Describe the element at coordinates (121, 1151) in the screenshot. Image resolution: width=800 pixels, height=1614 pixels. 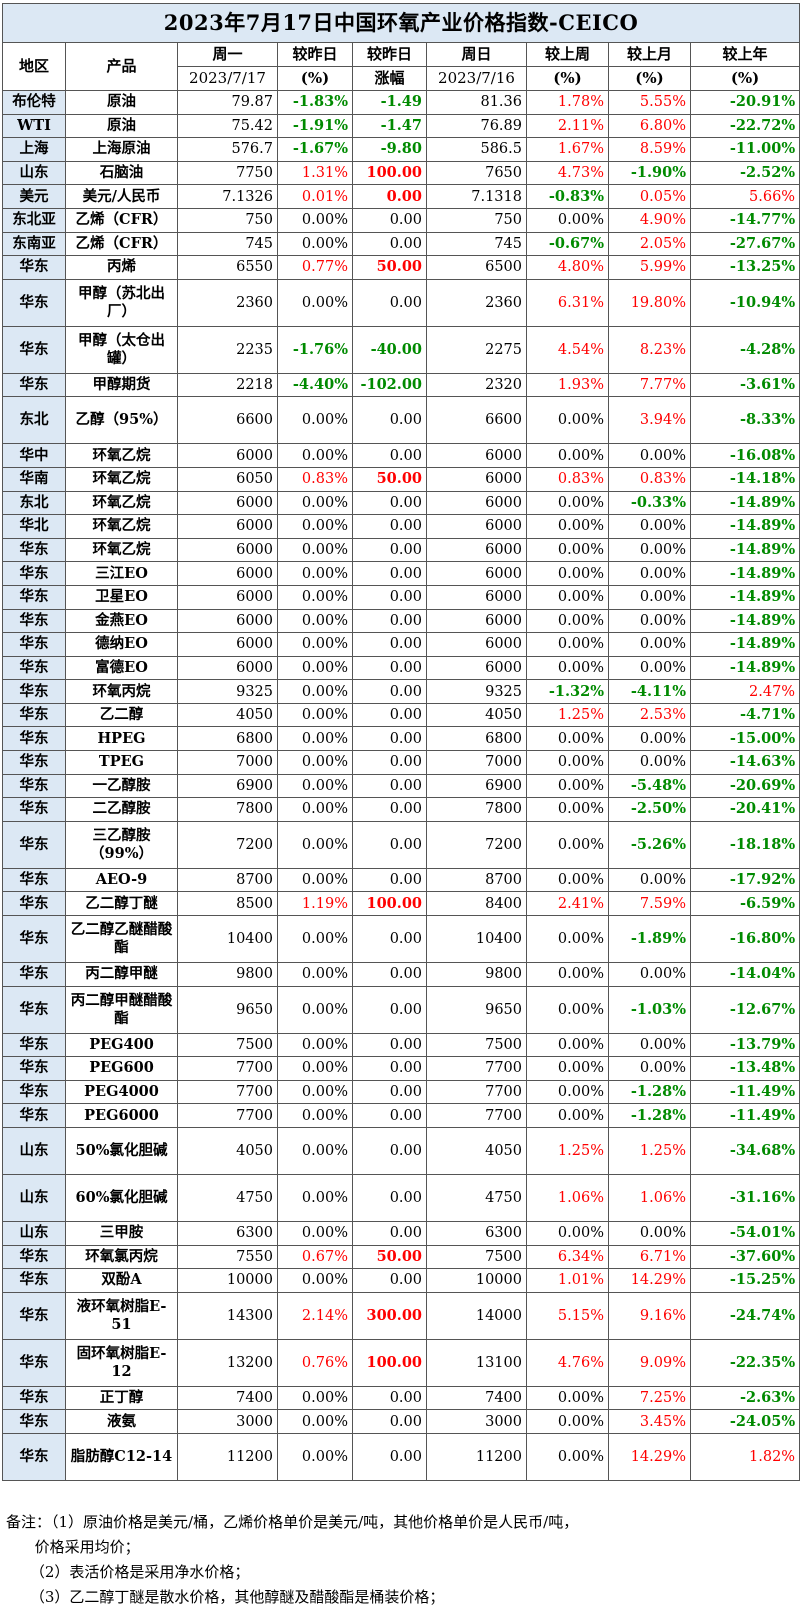
I see `product-cell: 50%氯化胆碱` at that location.